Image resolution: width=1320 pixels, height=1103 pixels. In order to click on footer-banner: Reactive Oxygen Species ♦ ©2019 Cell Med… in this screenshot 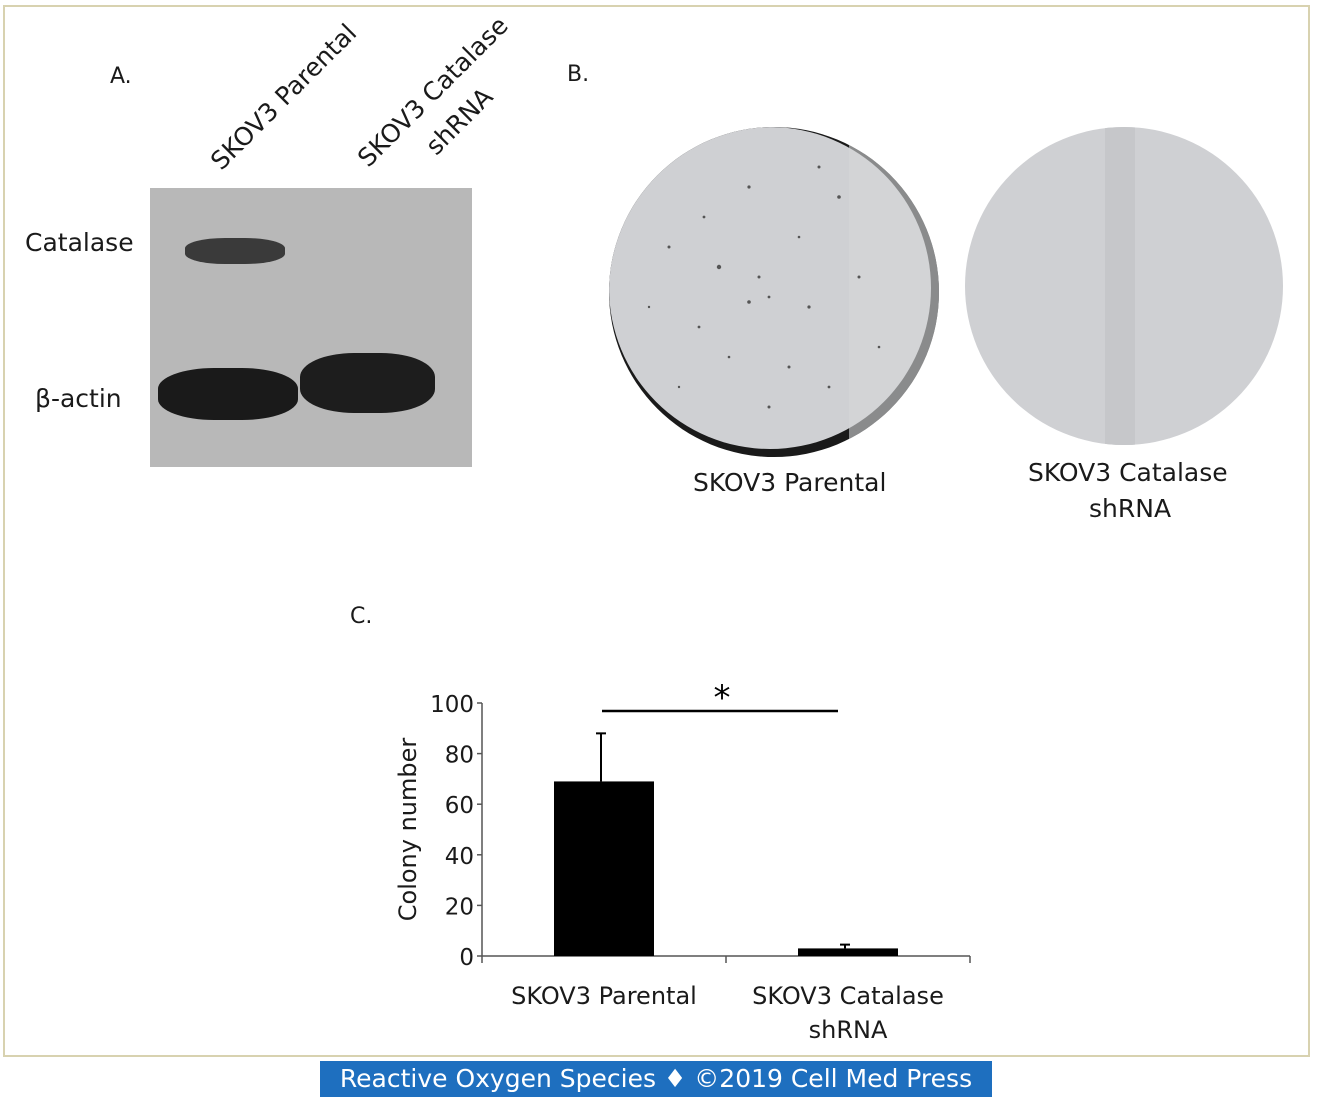, I will do `click(656, 1079)`.